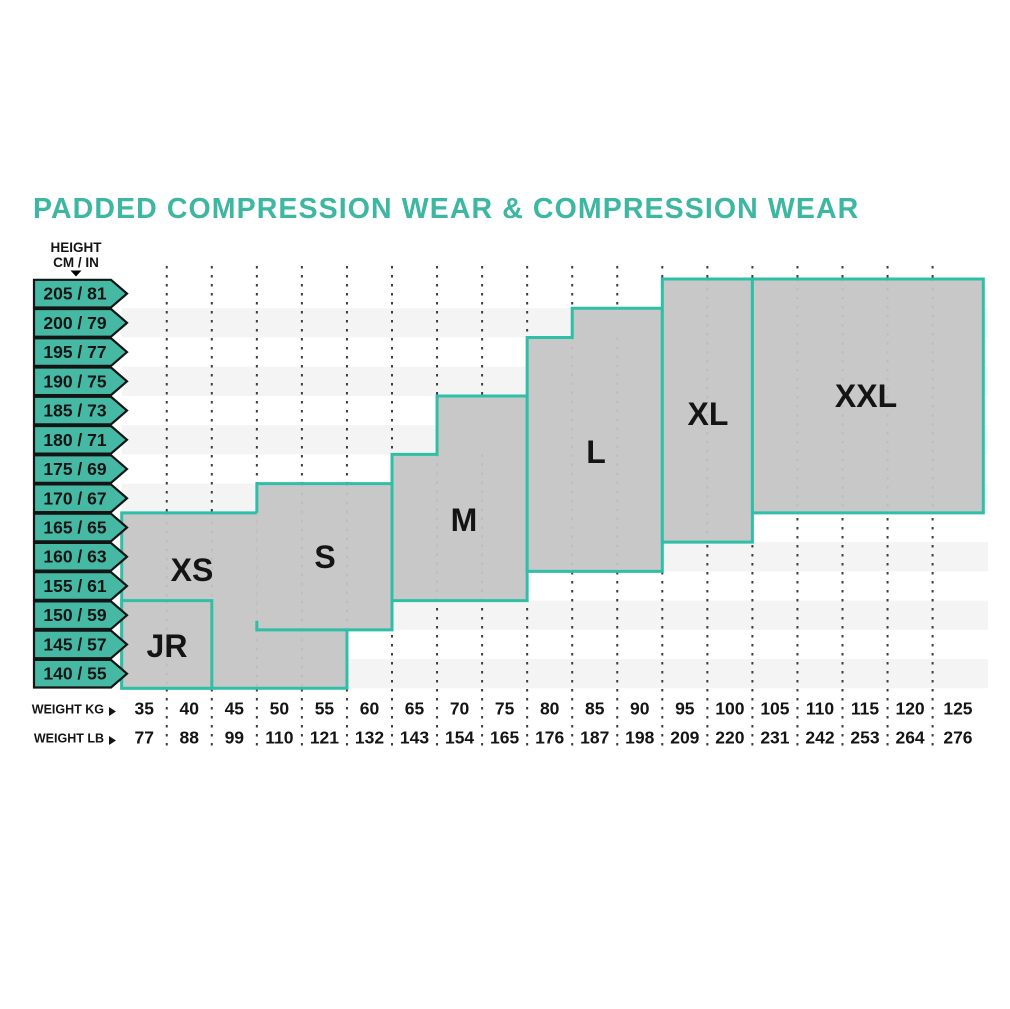  I want to click on weight-kg-value: 120, so click(909, 709).